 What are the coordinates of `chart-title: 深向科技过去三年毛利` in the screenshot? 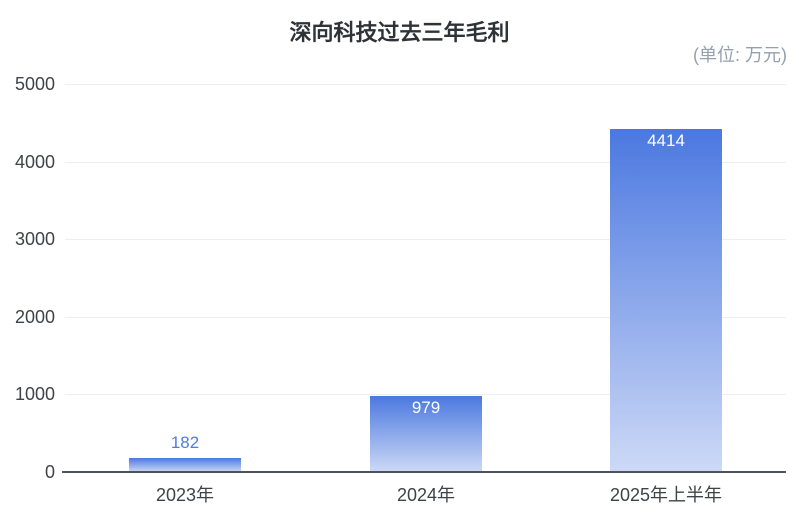 It's located at (399, 32).